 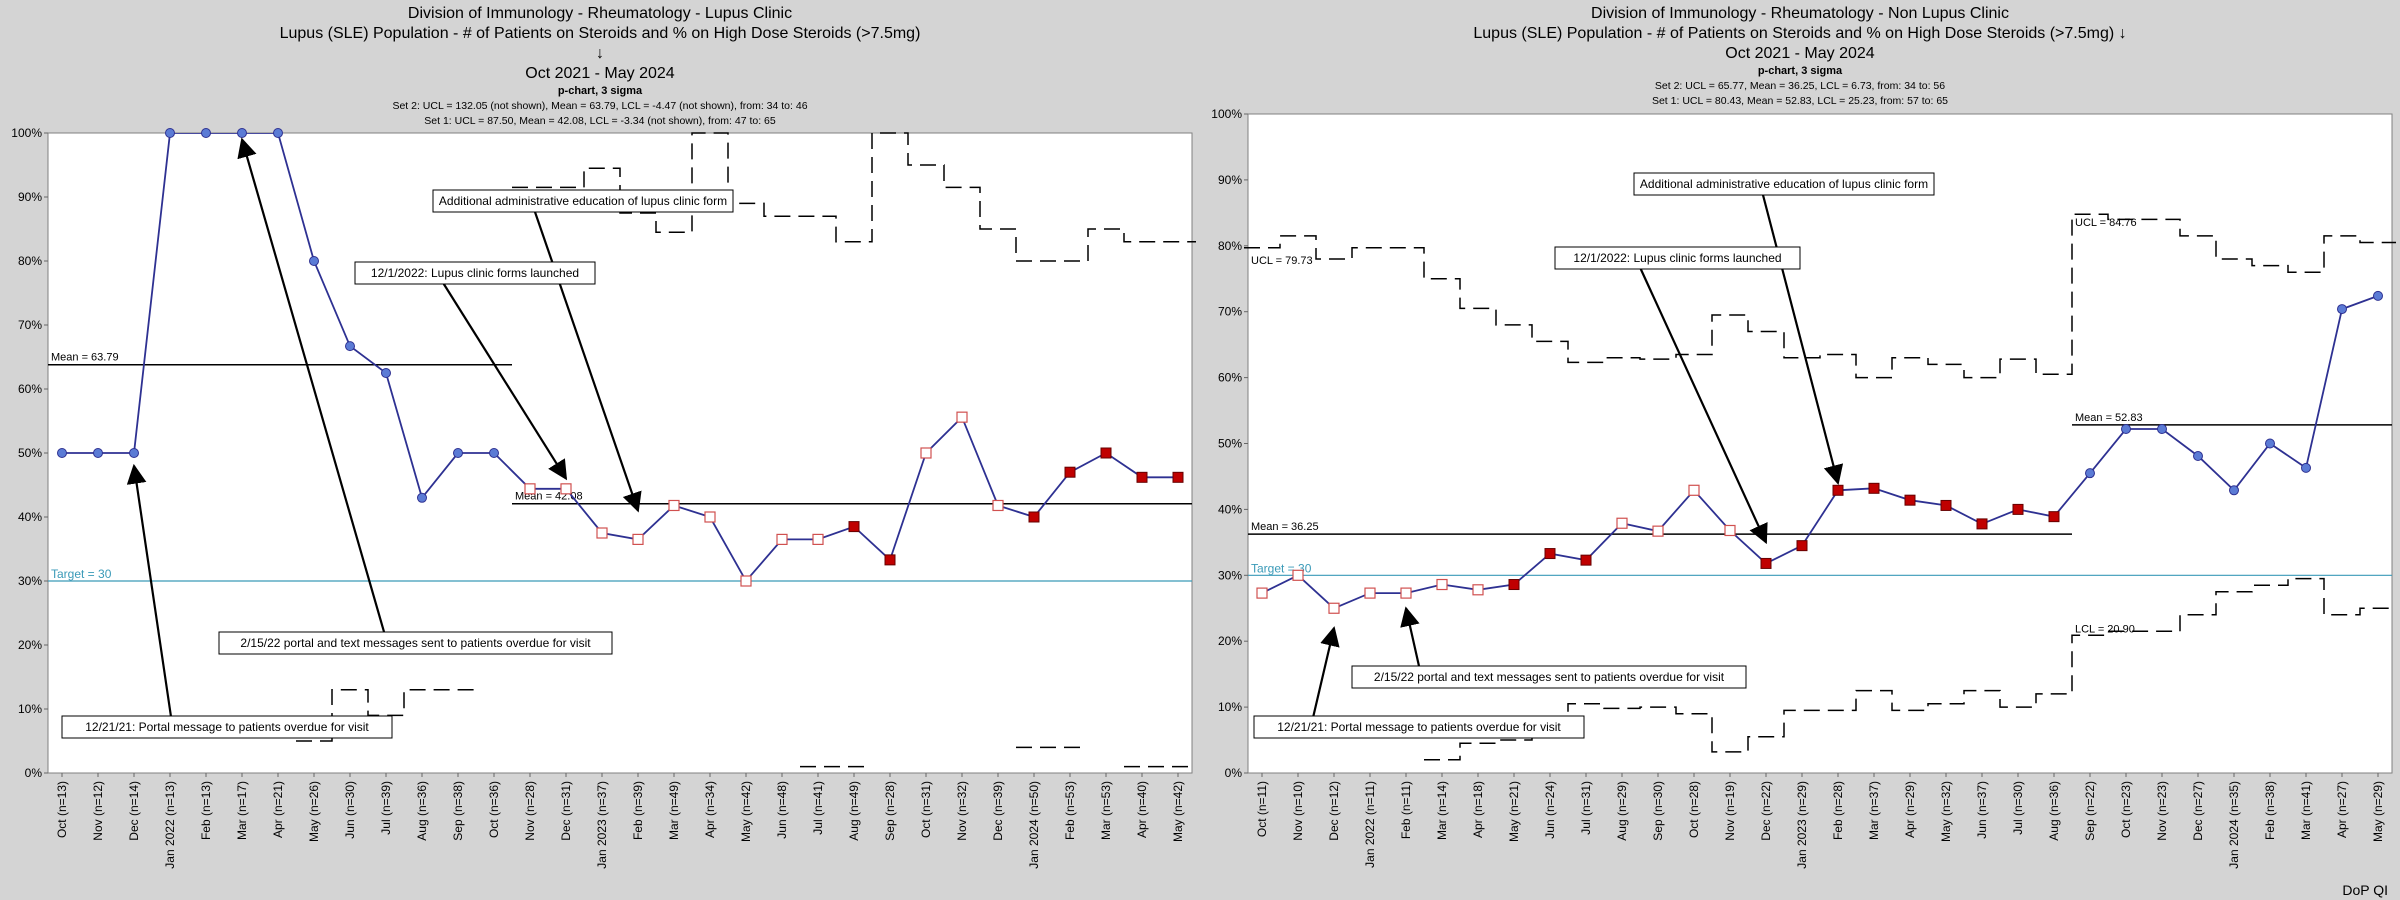 I want to click on right-x-tick-label: Oct (n=28), so click(x=1694, y=809).